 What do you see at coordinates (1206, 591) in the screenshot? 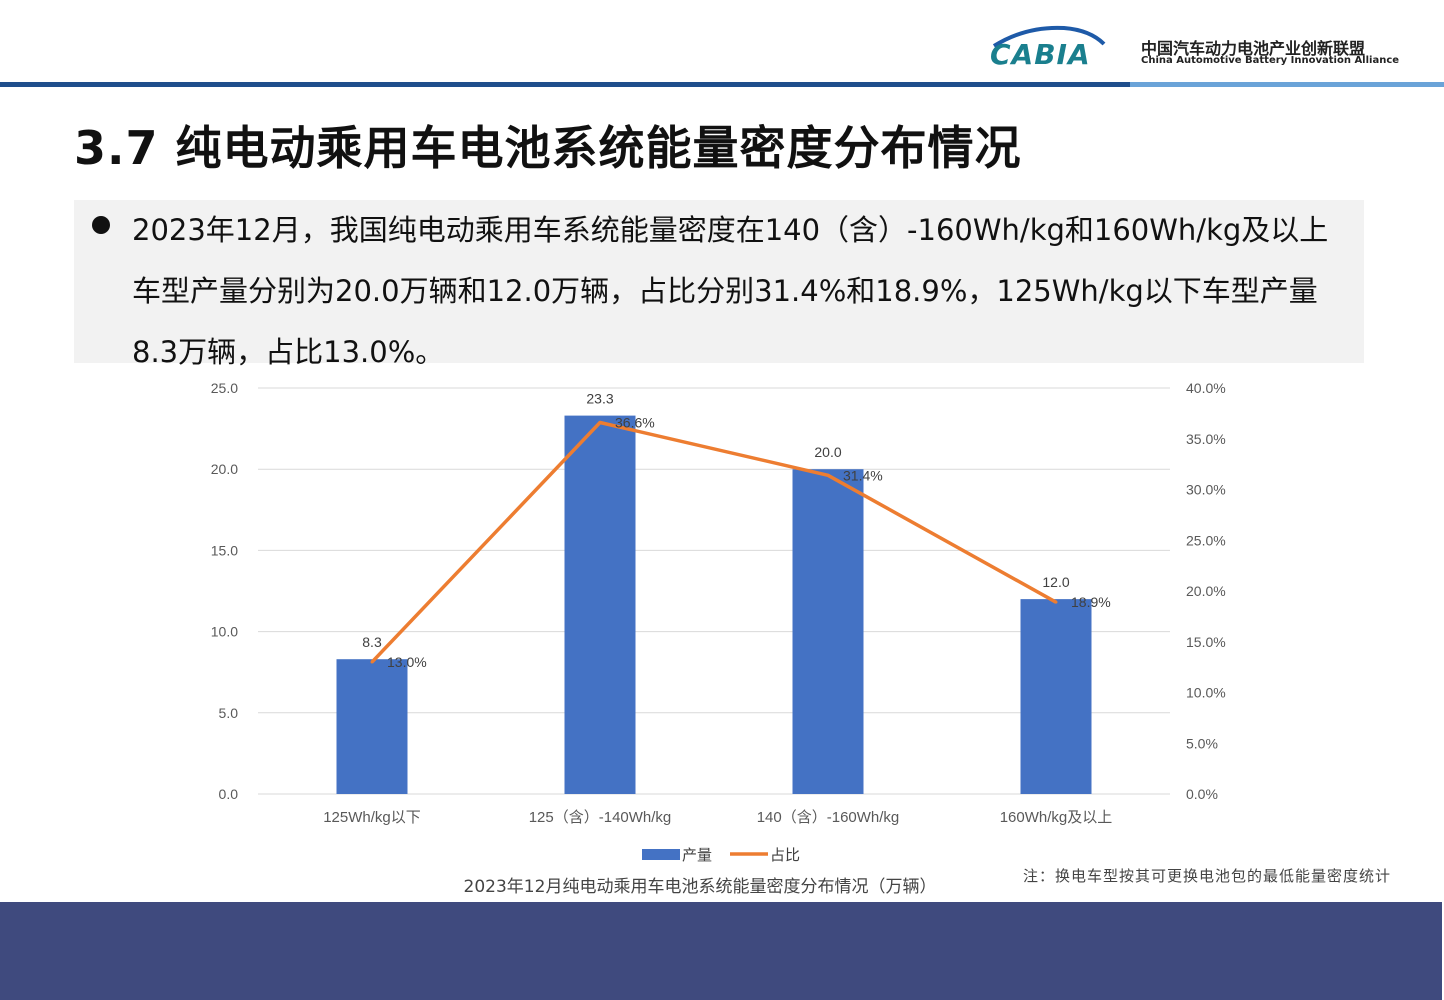
I see `y-right-tick-label: 20.0%` at bounding box center [1206, 591].